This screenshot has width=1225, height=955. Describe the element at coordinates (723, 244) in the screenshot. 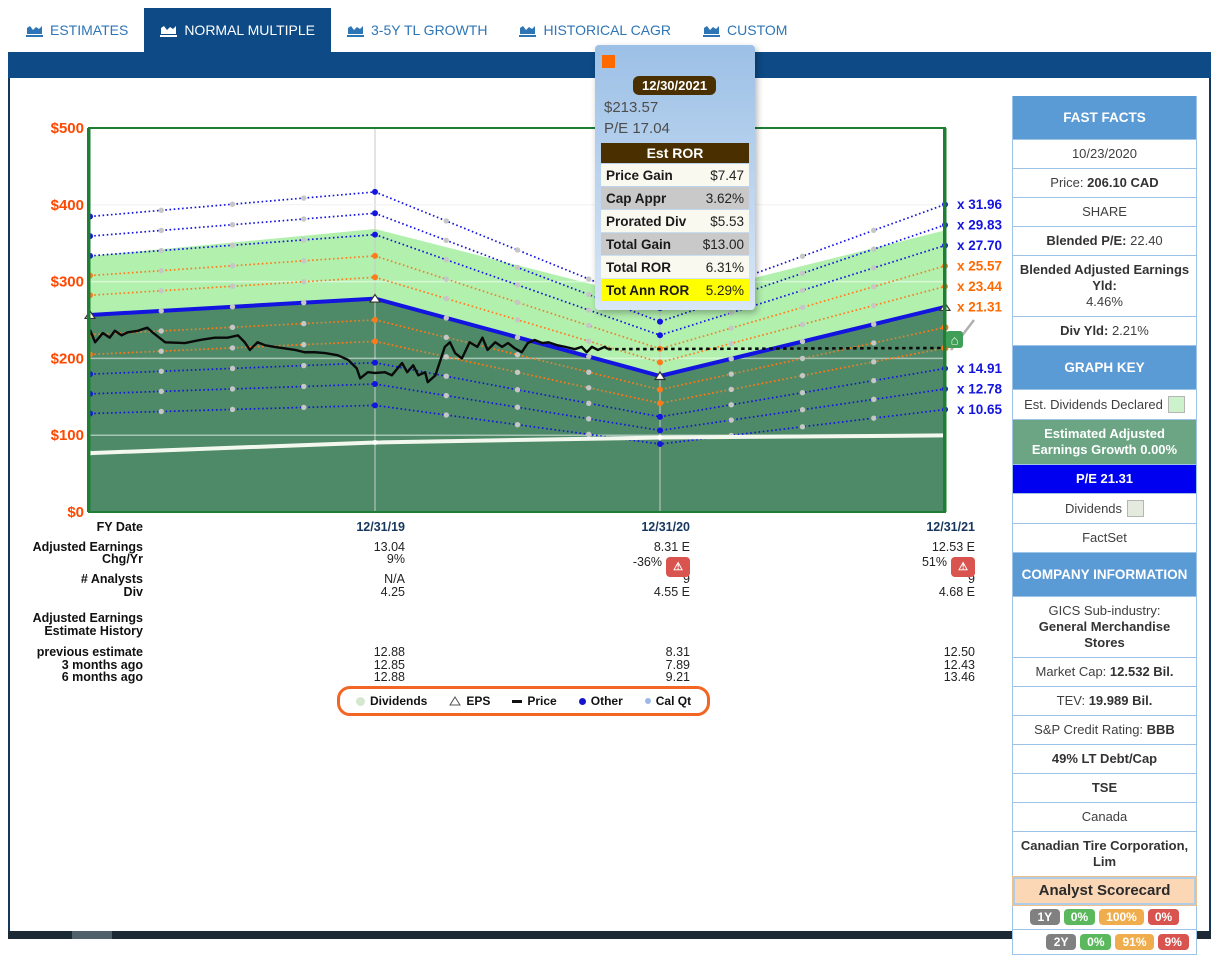

I see `ror-value: $13.00` at that location.